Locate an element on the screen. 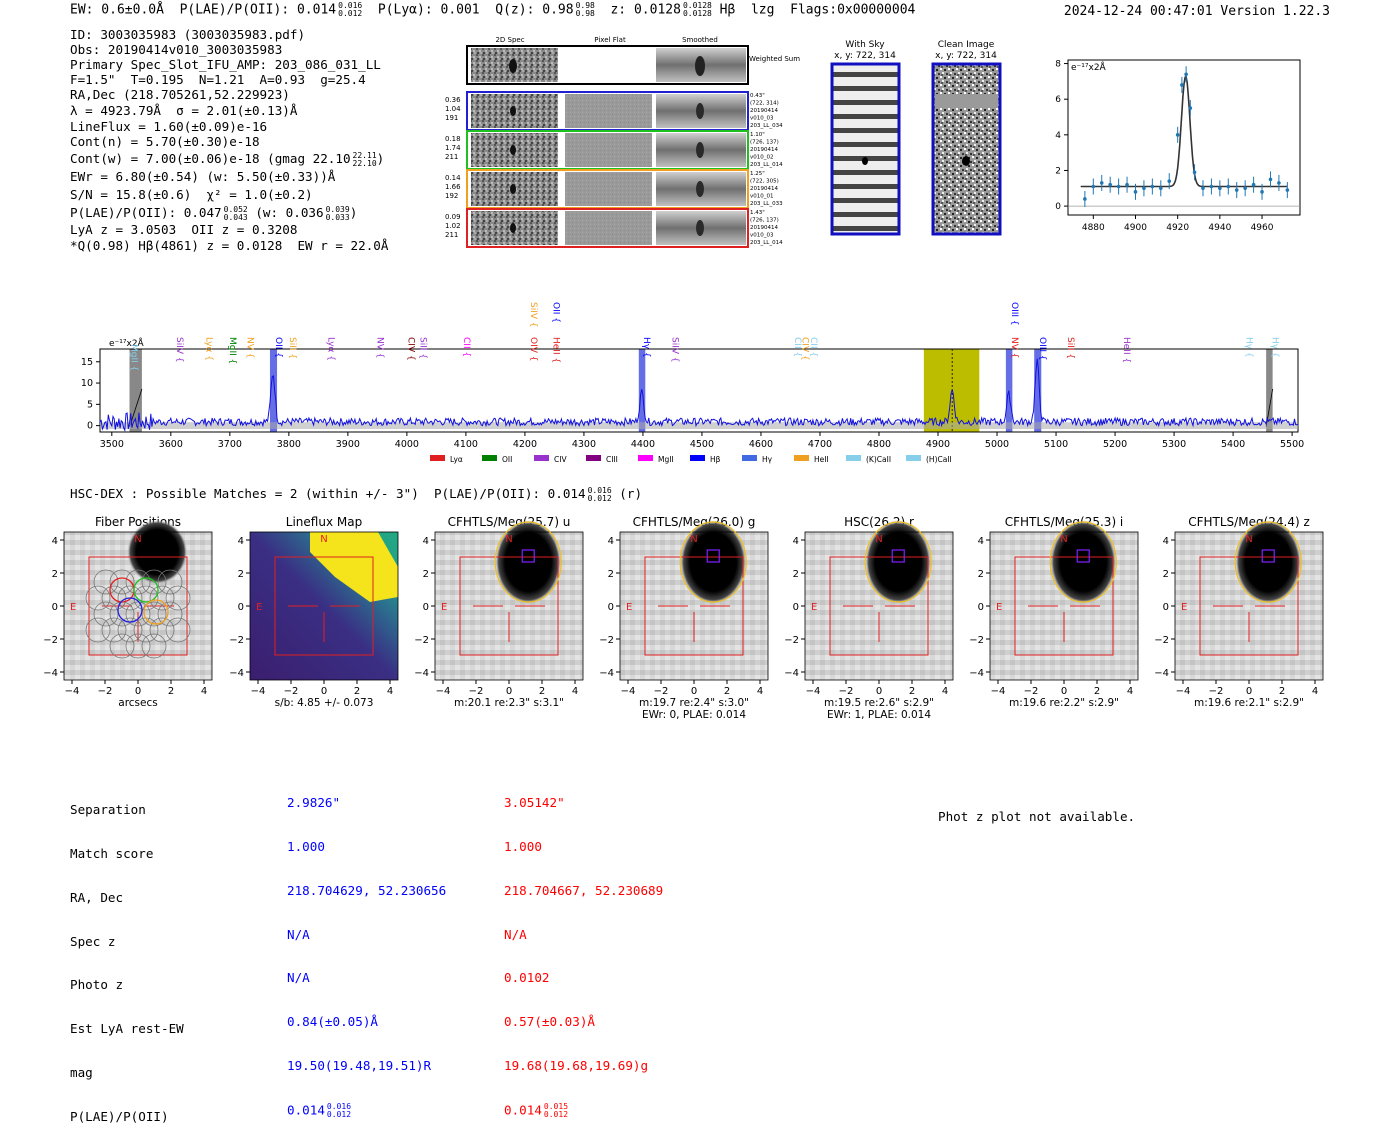 The width and height of the screenshot is (1400, 1139). weighted-sum-smoothed-source is located at coordinates (700, 66).